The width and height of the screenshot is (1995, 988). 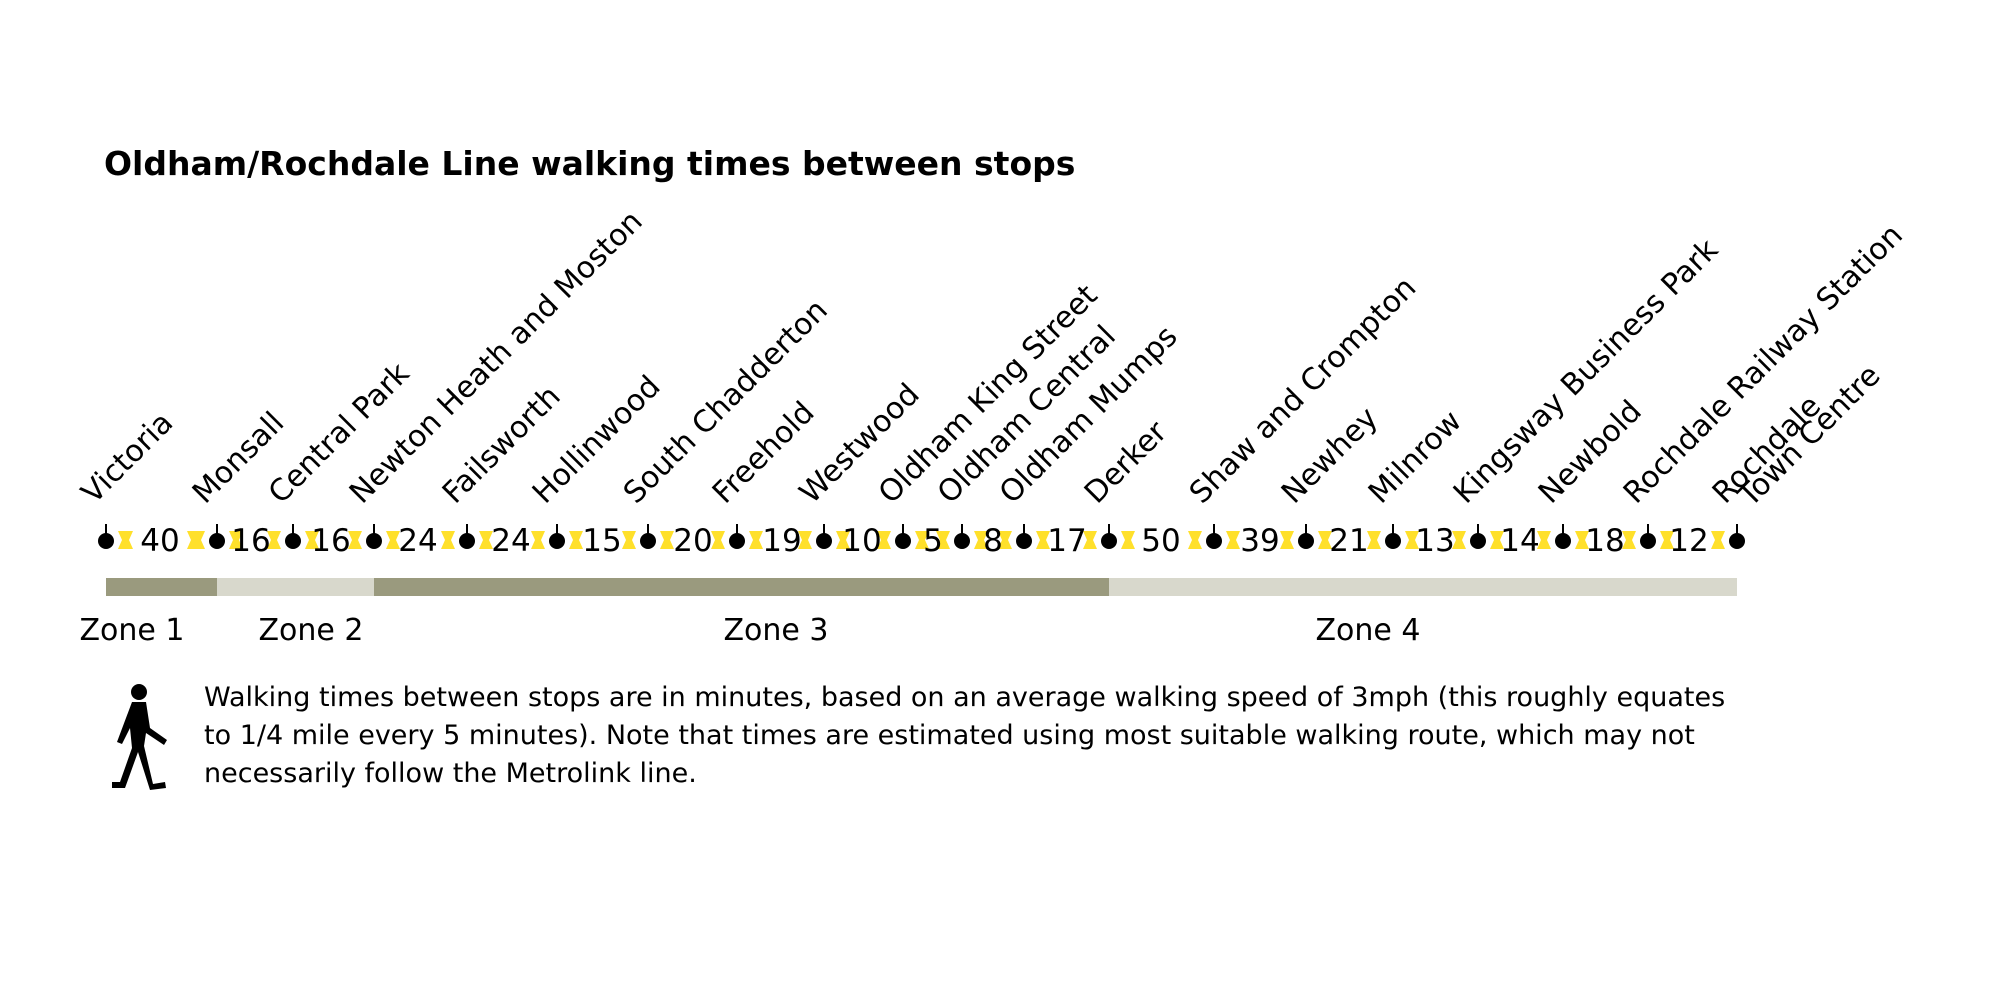 I want to click on footnote-line-3: necessarily follow the Metrolink line., so click(x=450, y=773).